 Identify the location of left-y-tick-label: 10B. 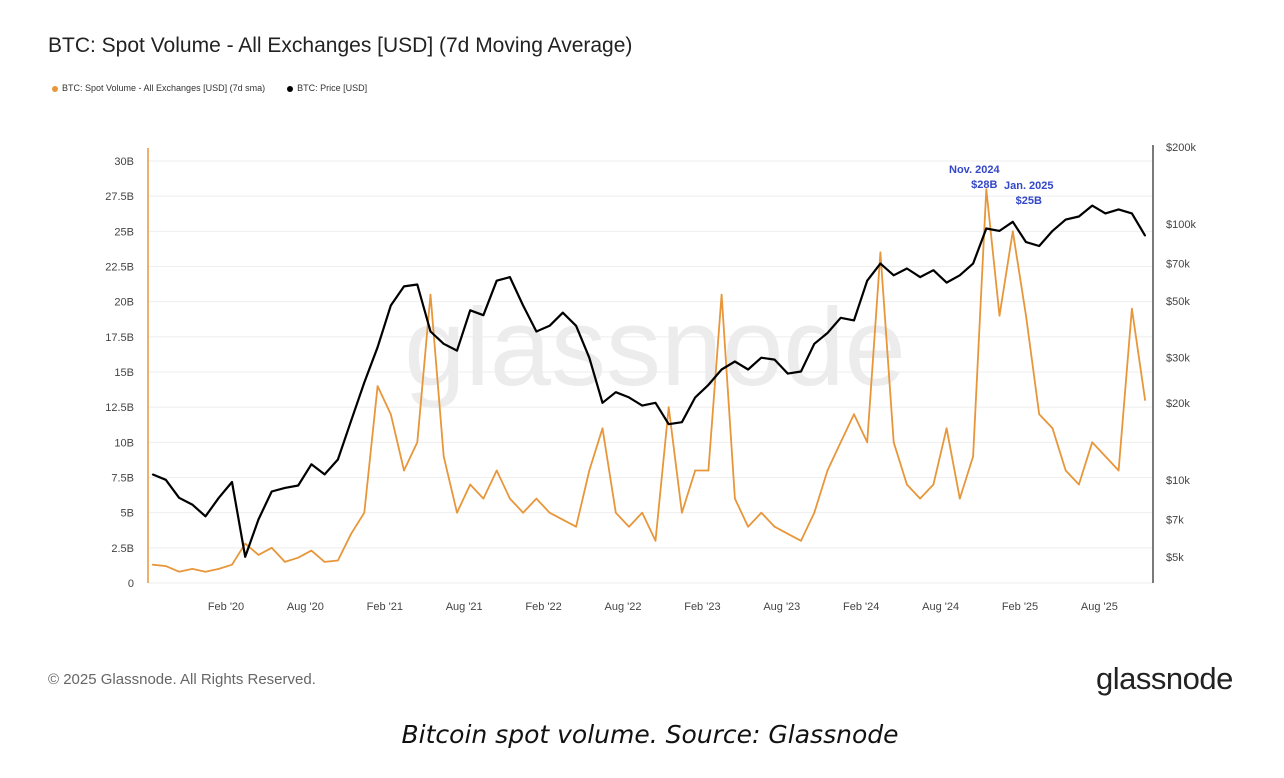
(124, 443).